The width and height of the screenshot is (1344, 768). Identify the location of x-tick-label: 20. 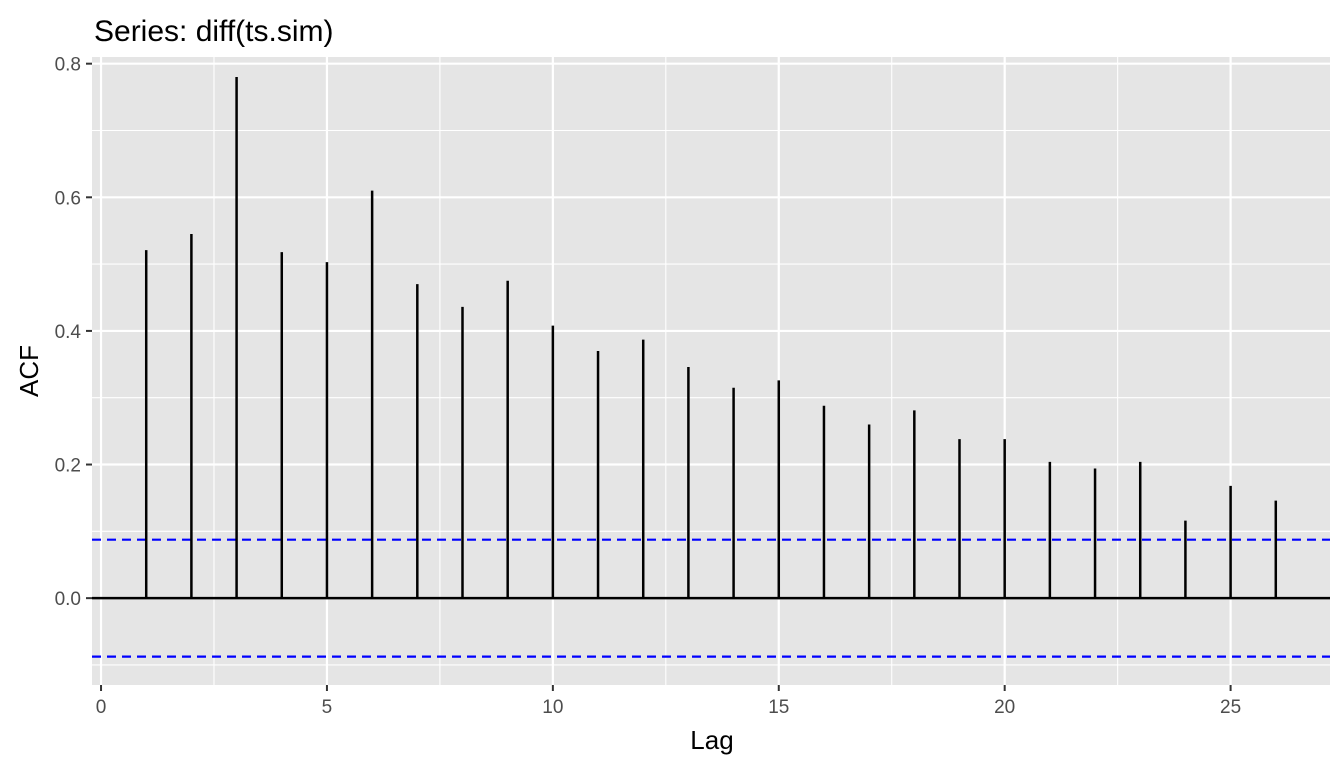
(1004, 707).